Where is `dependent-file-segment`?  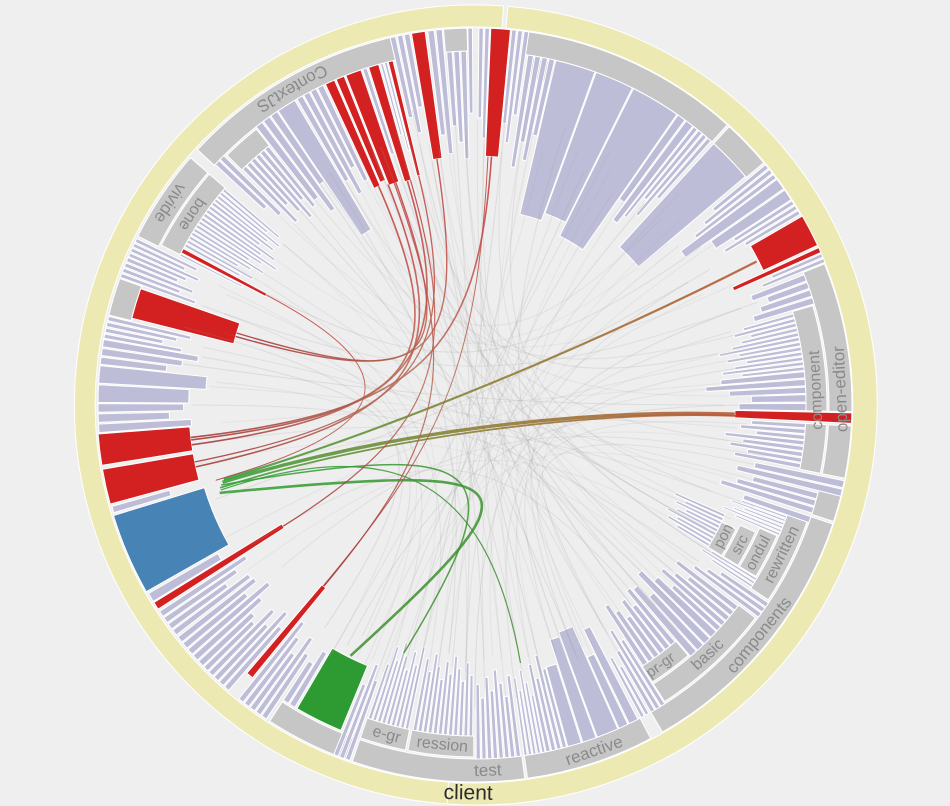 dependent-file-segment is located at coordinates (332, 689).